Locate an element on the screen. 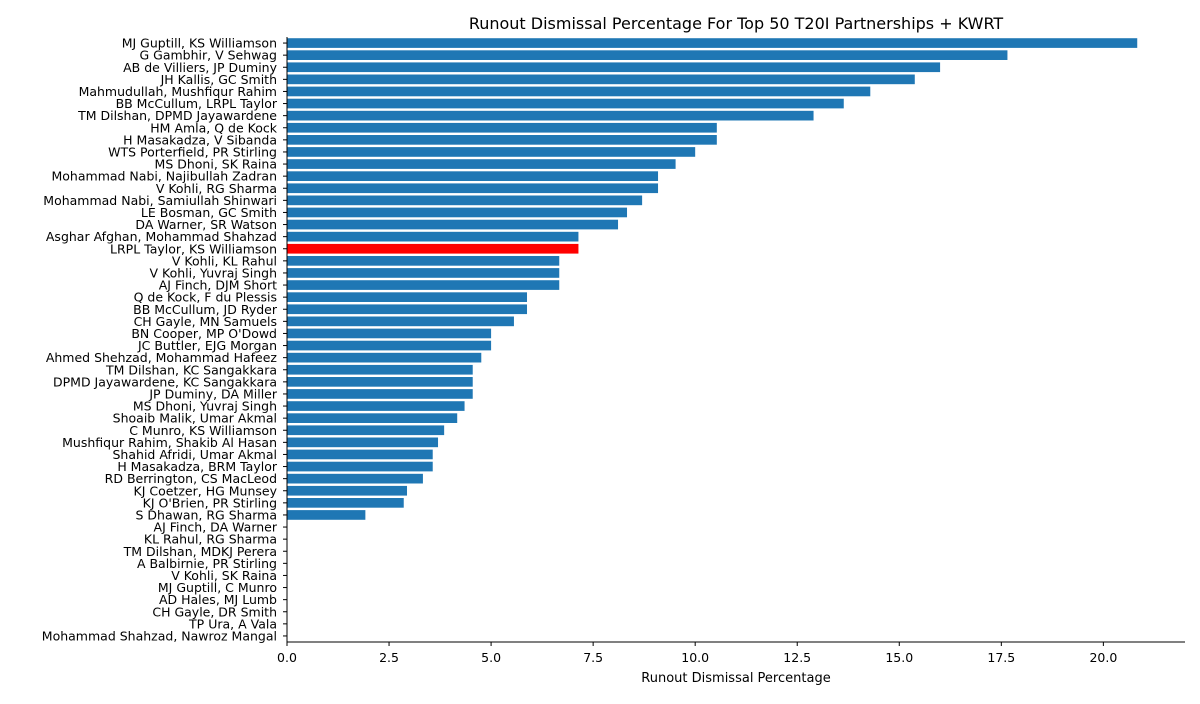  y-tick-label: S Dhawan, RG Sharma is located at coordinates (207, 514).